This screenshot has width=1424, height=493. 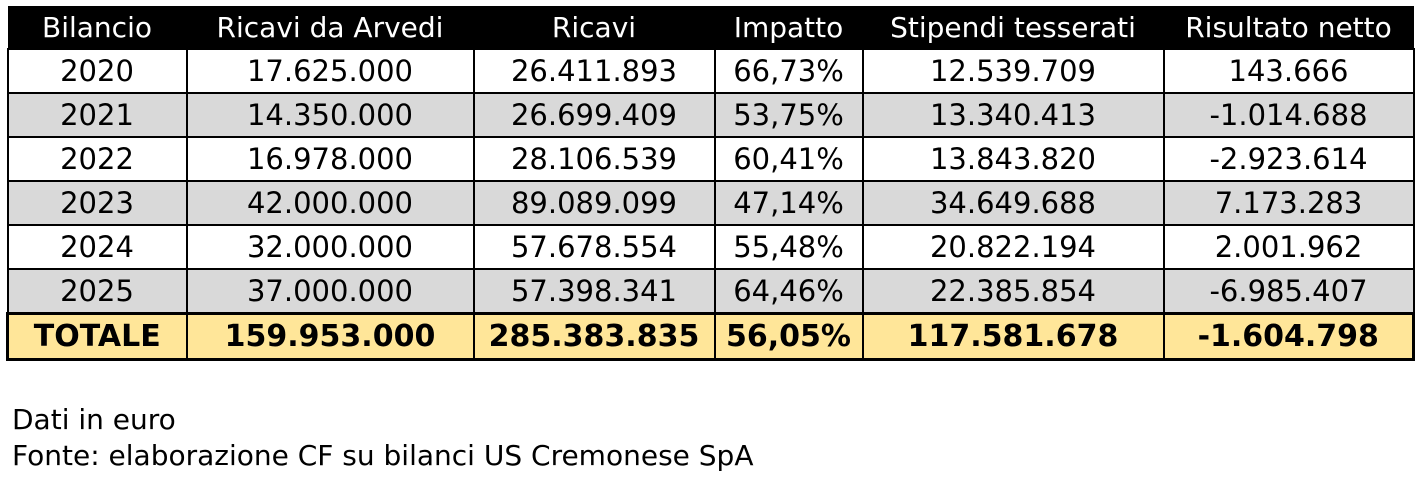 I want to click on cell-bilancio: 2023, so click(x=97, y=203).